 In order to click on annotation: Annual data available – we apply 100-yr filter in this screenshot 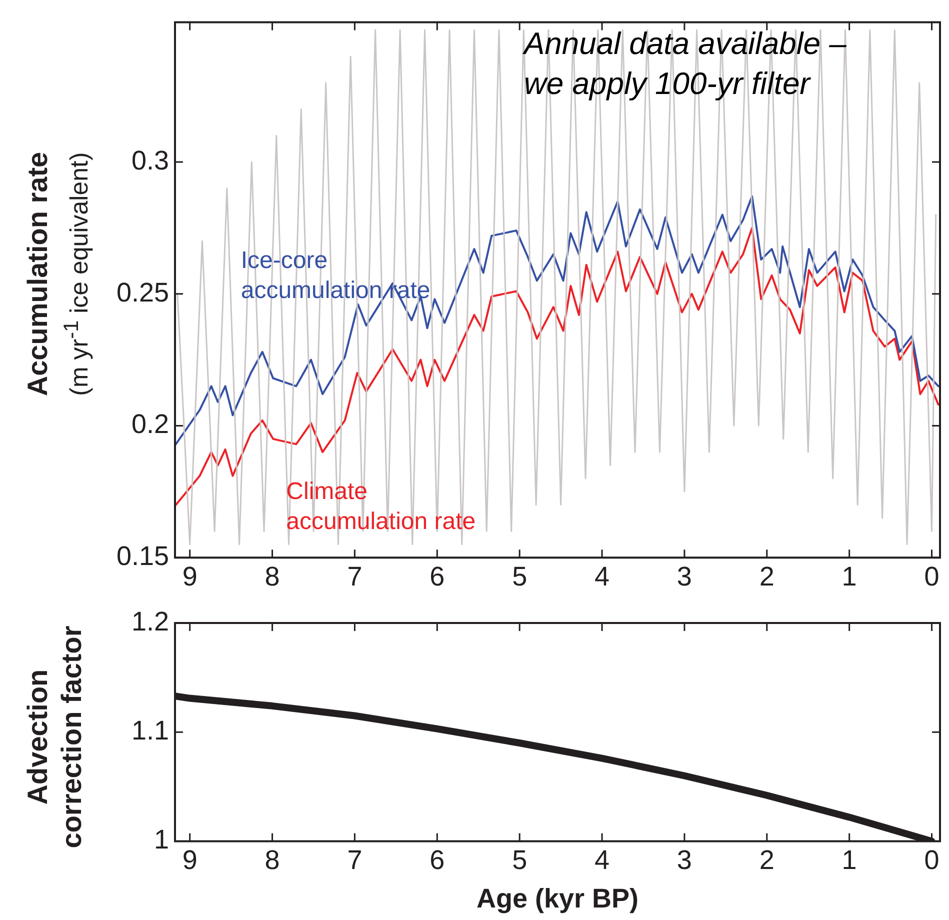, I will do `click(685, 64)`.